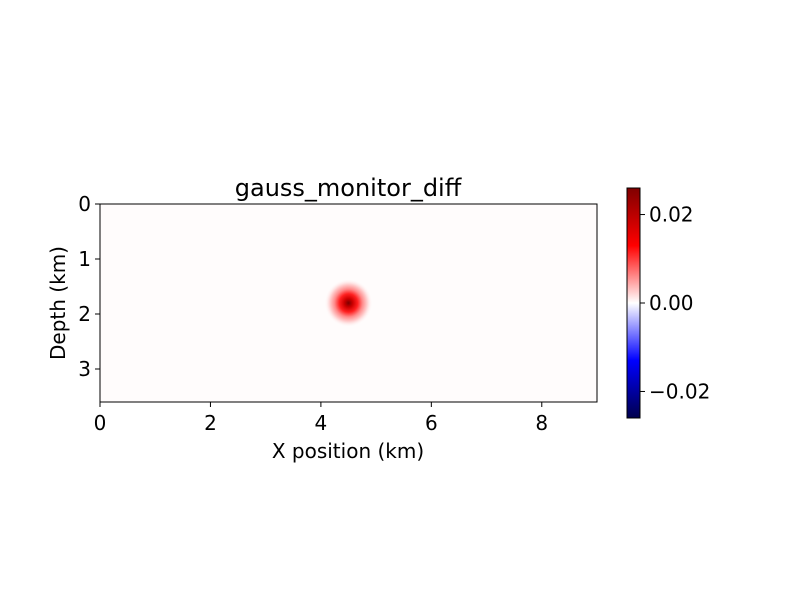 Image resolution: width=800 pixels, height=600 pixels. I want to click on x-tick-label: 2, so click(210, 423).